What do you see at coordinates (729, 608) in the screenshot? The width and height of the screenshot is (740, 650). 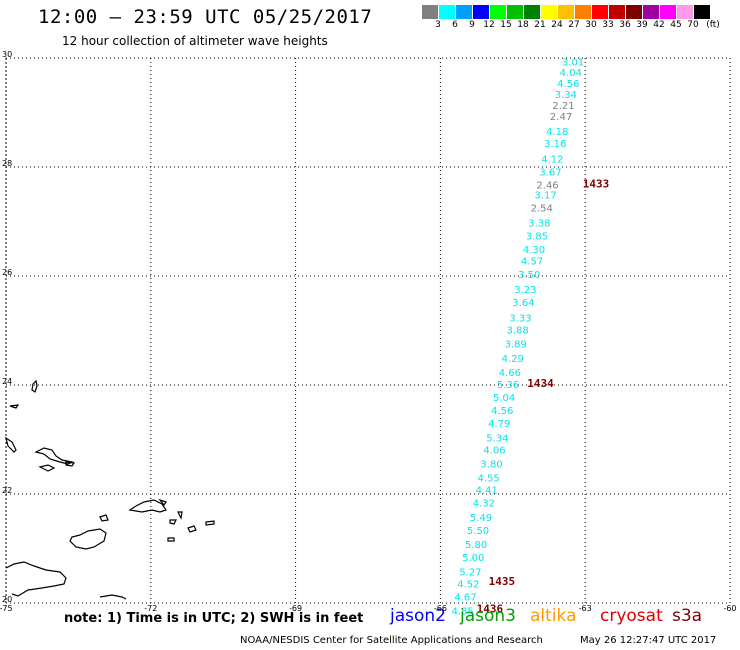 I see `lon-label: -60` at bounding box center [729, 608].